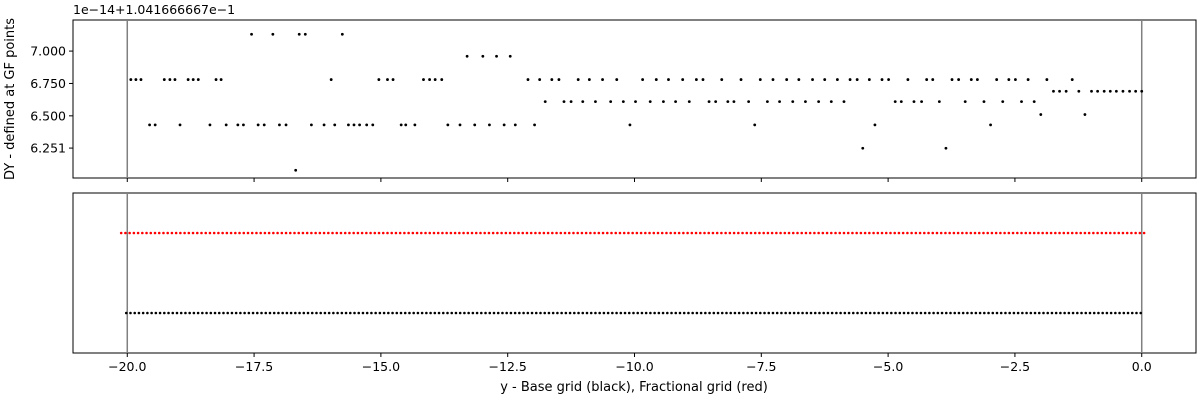 Image resolution: width=1200 pixels, height=400 pixels. Describe the element at coordinates (154, 9) in the screenshot. I see `offset-label: 1e−14+1.041666667e−1` at that location.